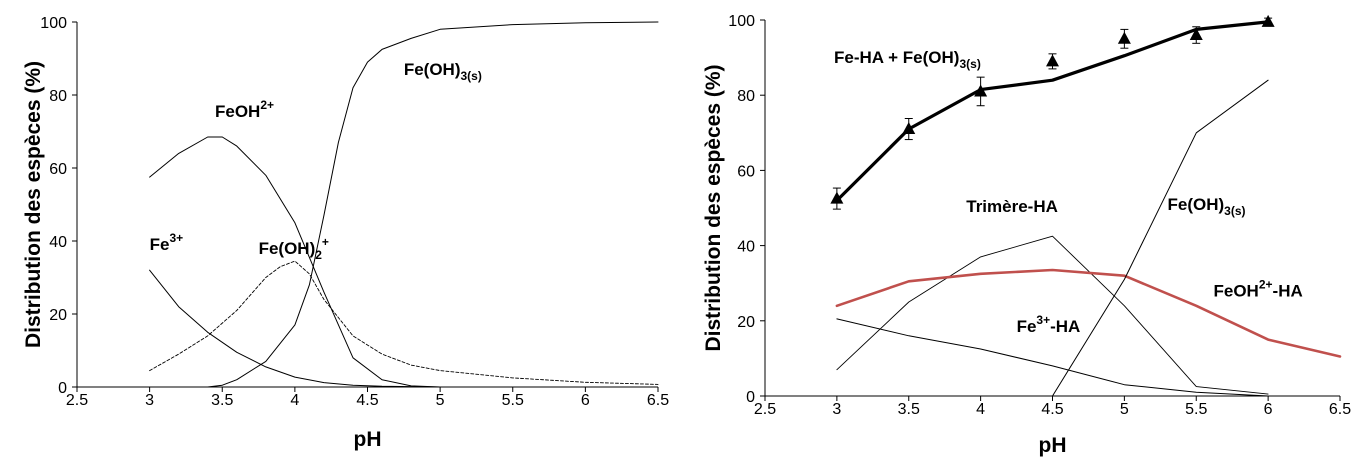  Describe the element at coordinates (1088, 313) in the screenshot. I see `series-line-feoh2-ha` at that location.